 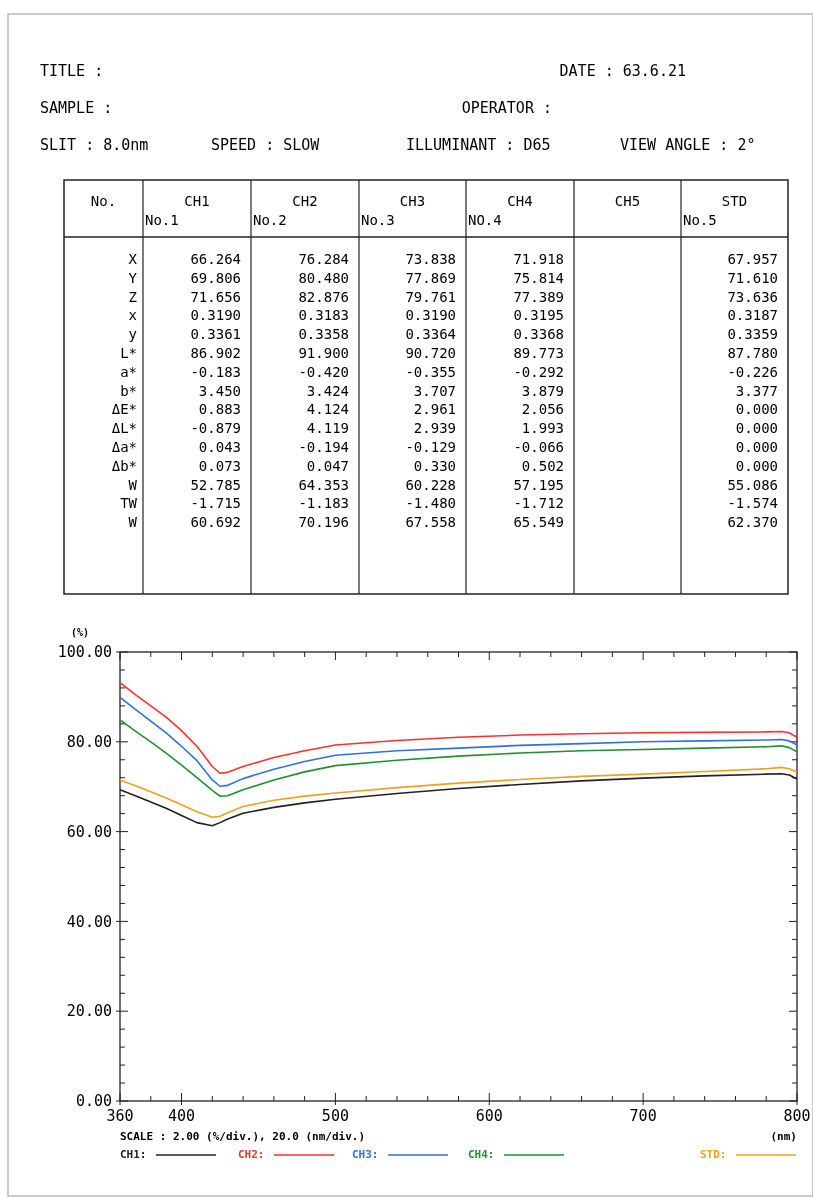 I want to click on text: 3.424, so click(x=327, y=390).